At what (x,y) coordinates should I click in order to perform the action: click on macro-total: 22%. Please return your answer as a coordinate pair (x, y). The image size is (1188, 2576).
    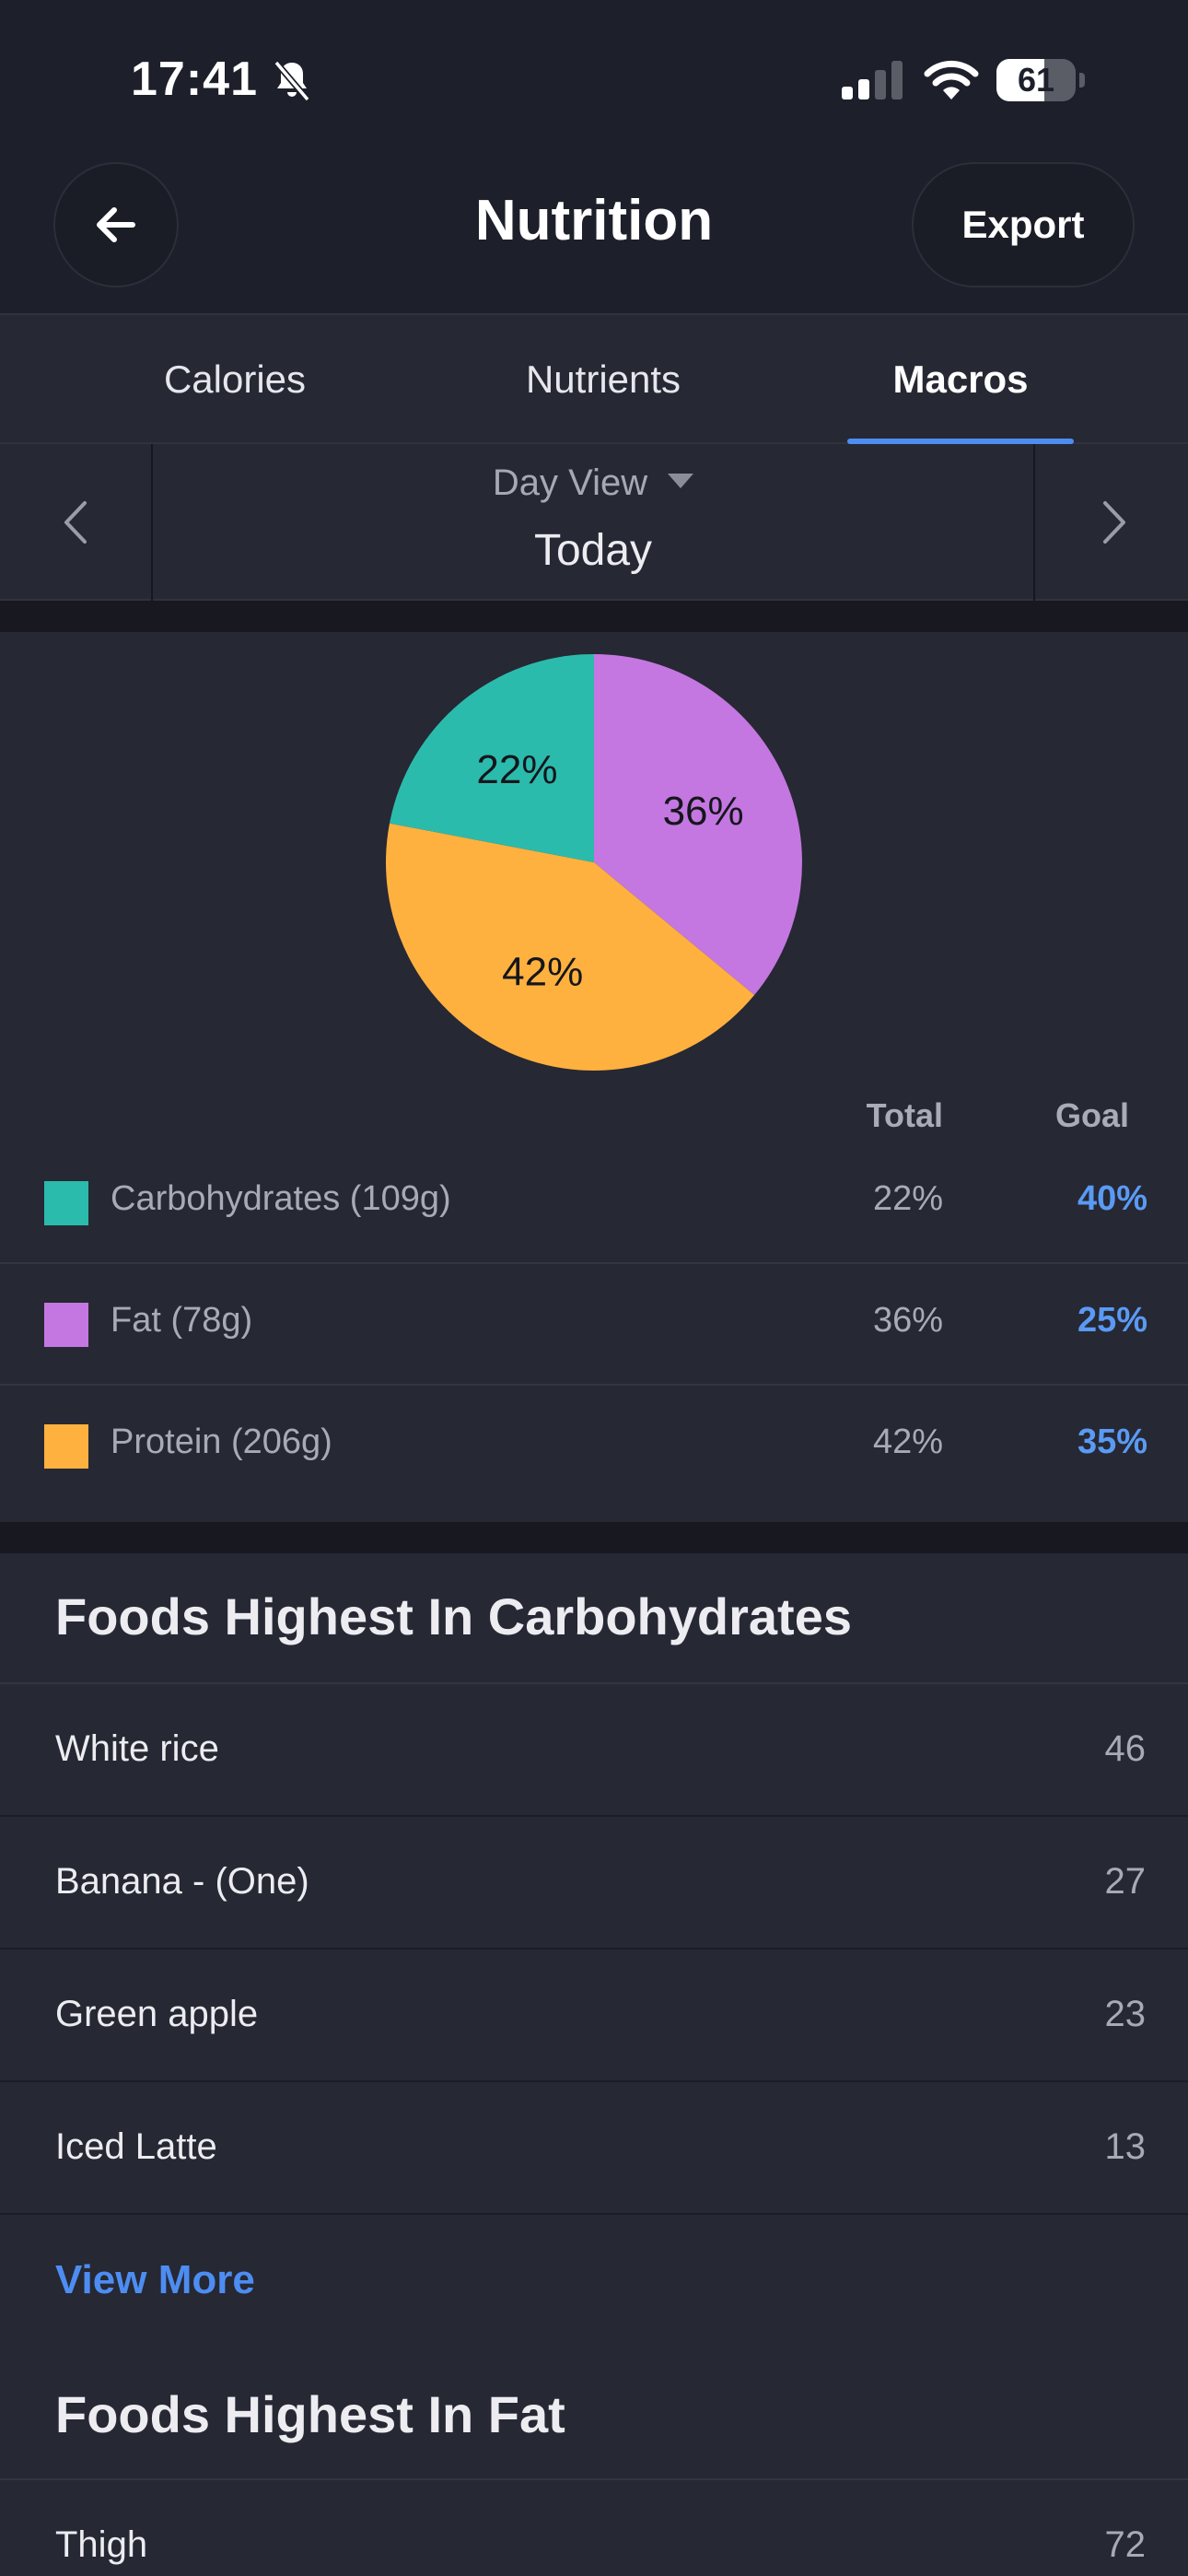
    Looking at the image, I should click on (907, 1198).